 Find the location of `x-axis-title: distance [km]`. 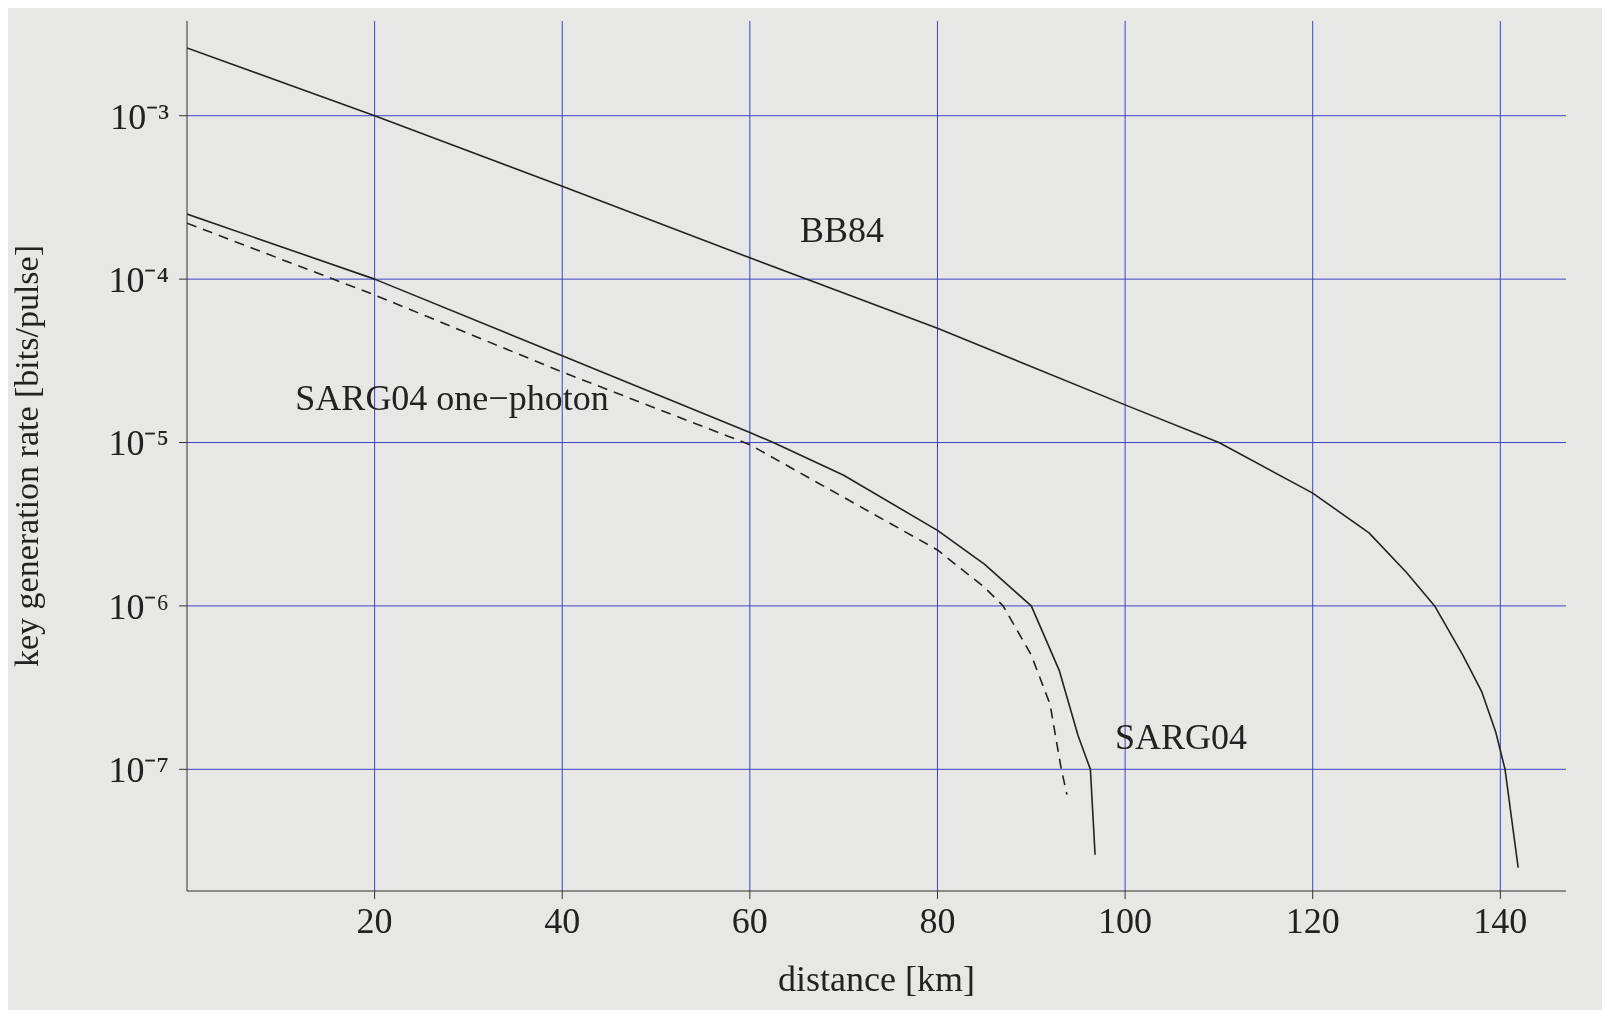

x-axis-title: distance [km] is located at coordinates (876, 979).